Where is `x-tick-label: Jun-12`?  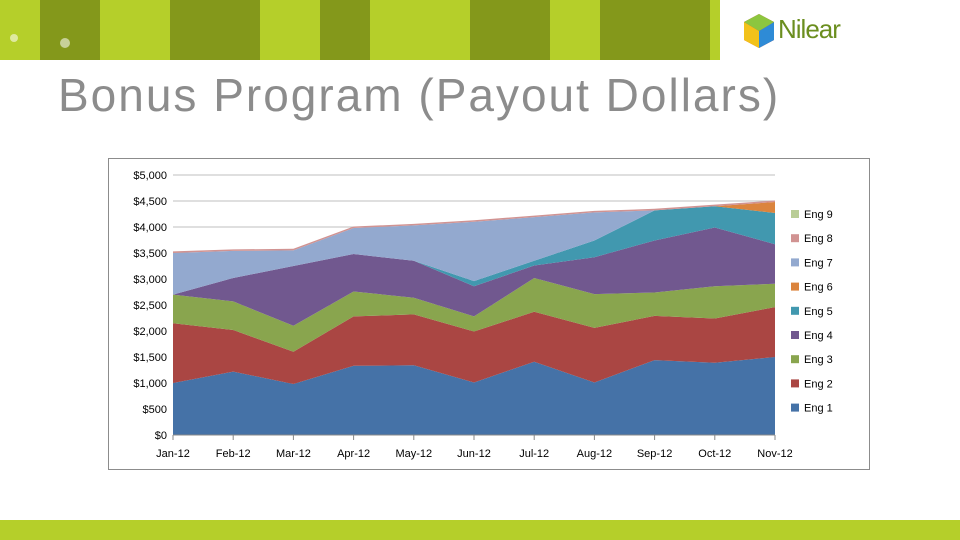 x-tick-label: Jun-12 is located at coordinates (474, 454).